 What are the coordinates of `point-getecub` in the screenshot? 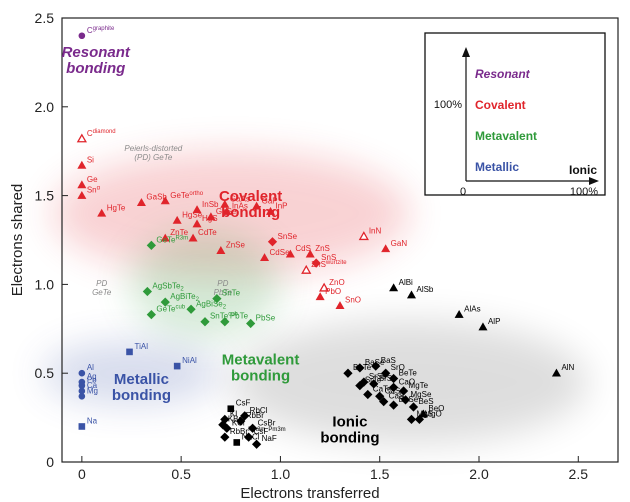 It's located at (151, 314).